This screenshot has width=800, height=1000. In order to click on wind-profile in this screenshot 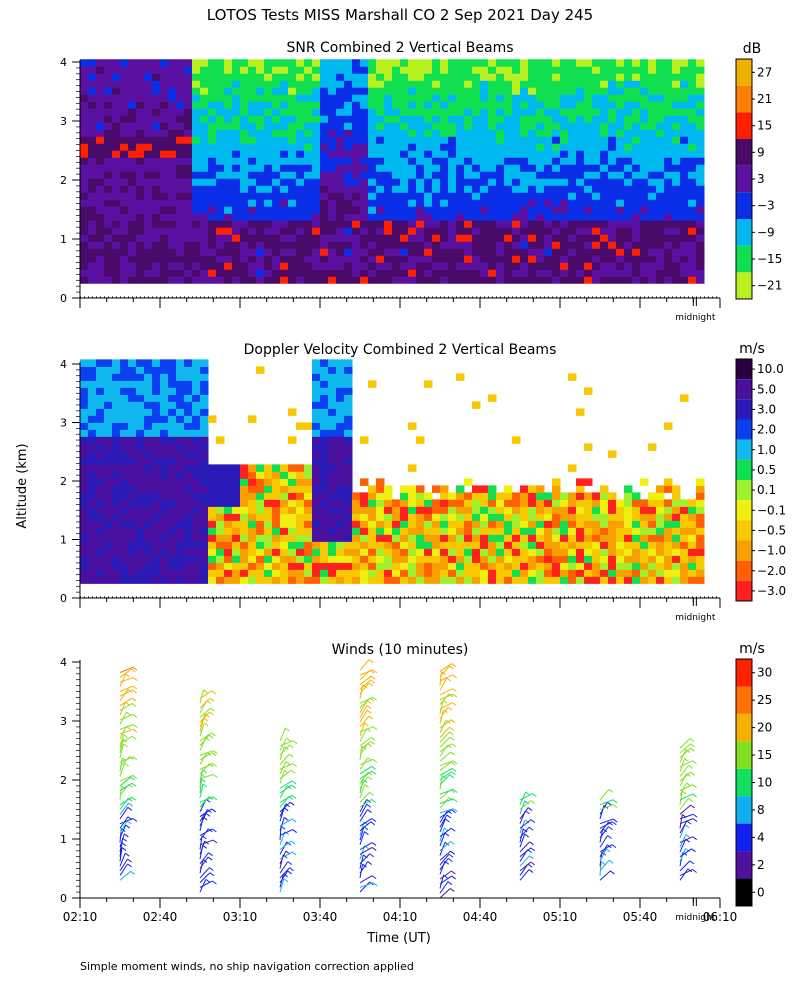, I will do `click(688, 809)`.